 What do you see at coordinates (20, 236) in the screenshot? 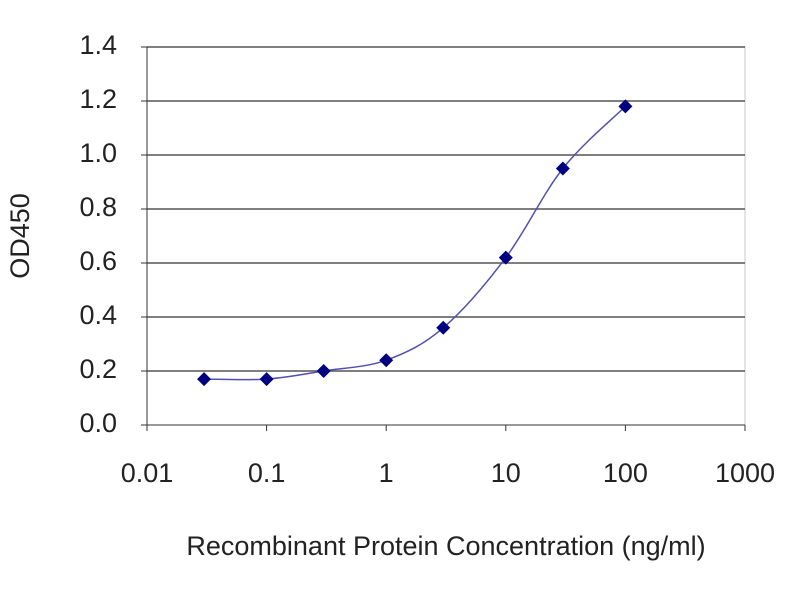
I see `y-axis-label: OD450` at bounding box center [20, 236].